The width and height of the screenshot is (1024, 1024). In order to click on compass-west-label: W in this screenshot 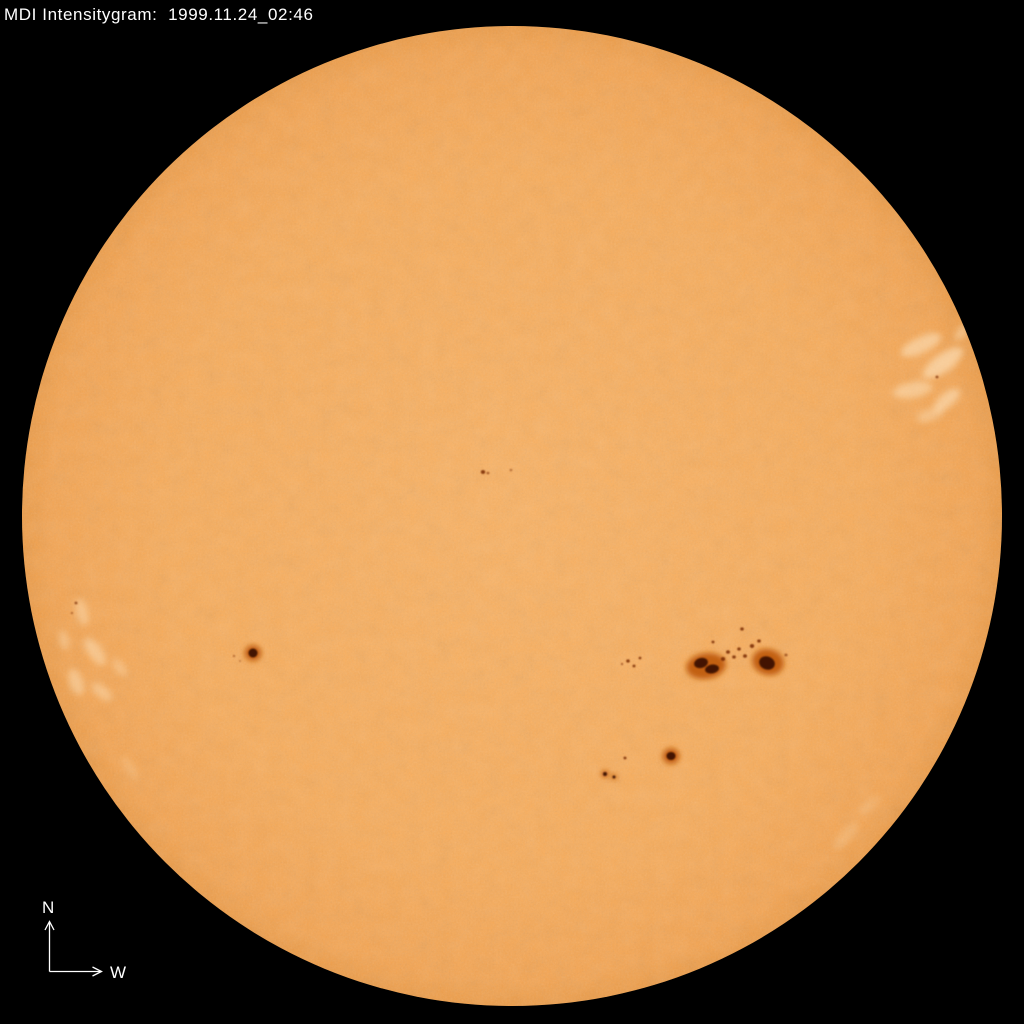, I will do `click(118, 972)`.